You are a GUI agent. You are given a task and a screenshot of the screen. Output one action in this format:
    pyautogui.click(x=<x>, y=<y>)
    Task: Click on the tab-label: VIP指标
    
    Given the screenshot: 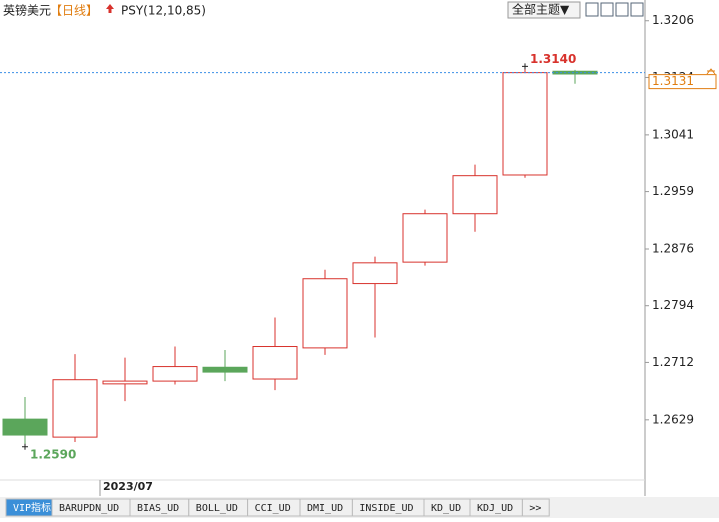 What is the action you would take?
    pyautogui.click(x=32, y=507)
    